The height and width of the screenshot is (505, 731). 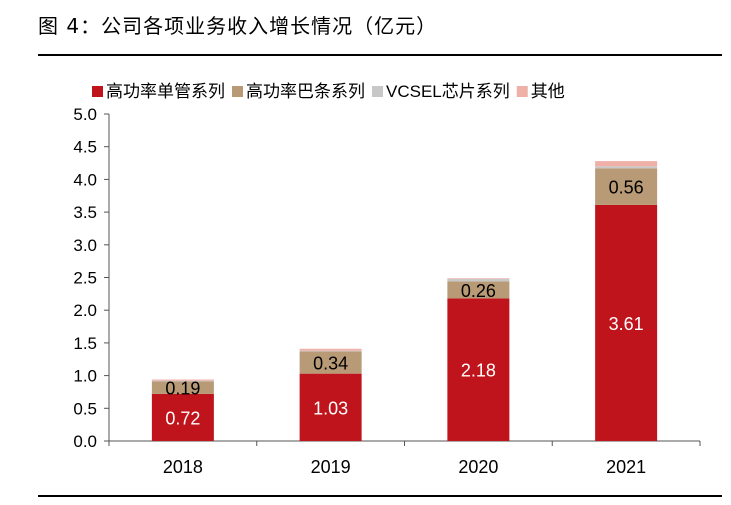 I want to click on y-tick-label: 1.5, so click(x=85, y=343).